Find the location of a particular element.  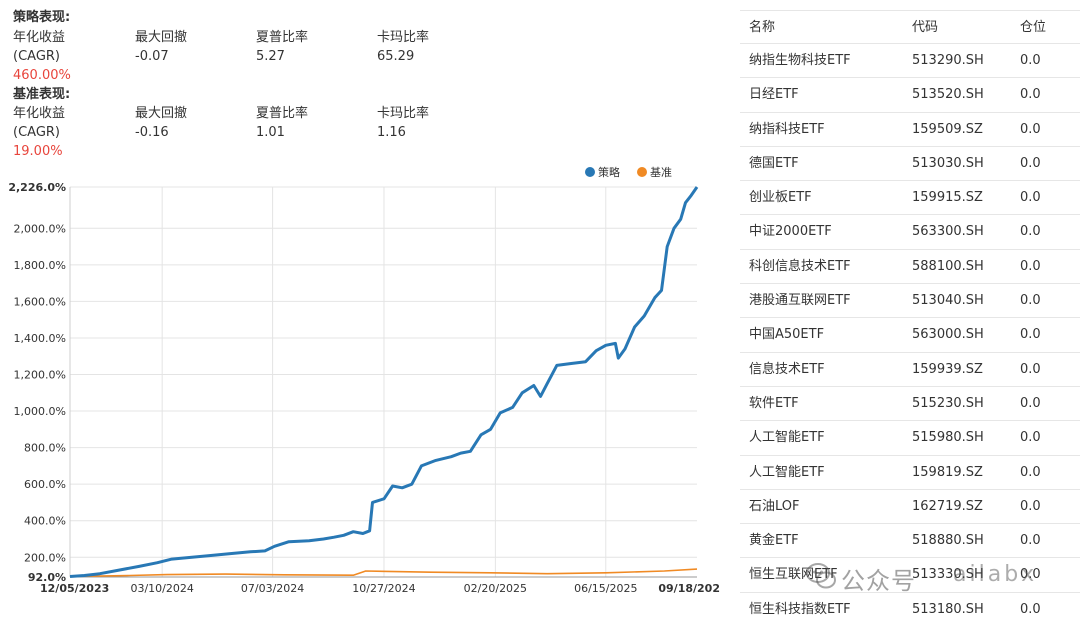

benchmark-cagr-label-en: (CAGR) is located at coordinates (36, 132).